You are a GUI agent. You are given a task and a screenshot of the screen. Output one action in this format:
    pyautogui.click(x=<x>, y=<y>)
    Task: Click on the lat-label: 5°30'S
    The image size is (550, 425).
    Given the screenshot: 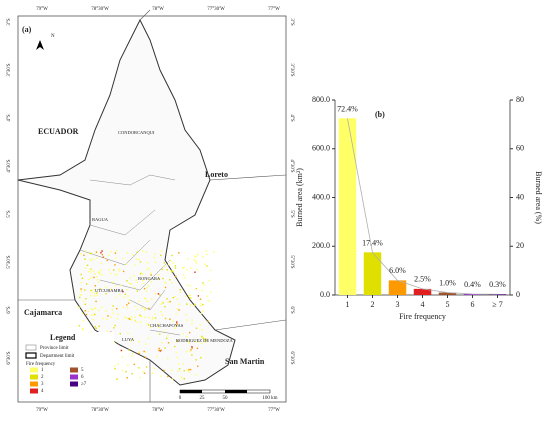 What is the action you would take?
    pyautogui.click(x=291, y=261)
    